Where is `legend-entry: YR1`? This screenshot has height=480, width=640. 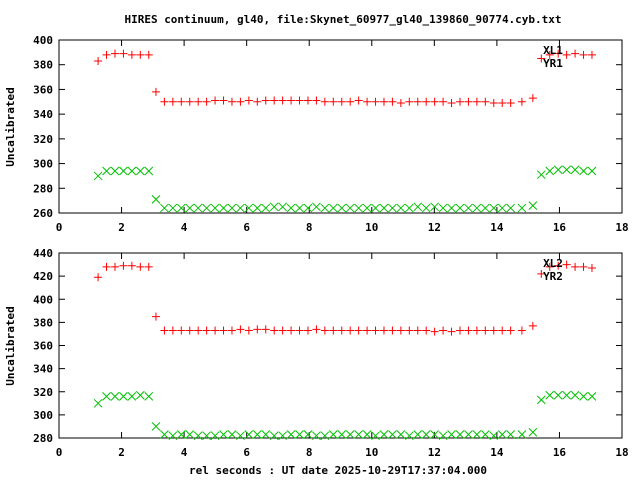
legend-entry: YR1 is located at coordinates (553, 63).